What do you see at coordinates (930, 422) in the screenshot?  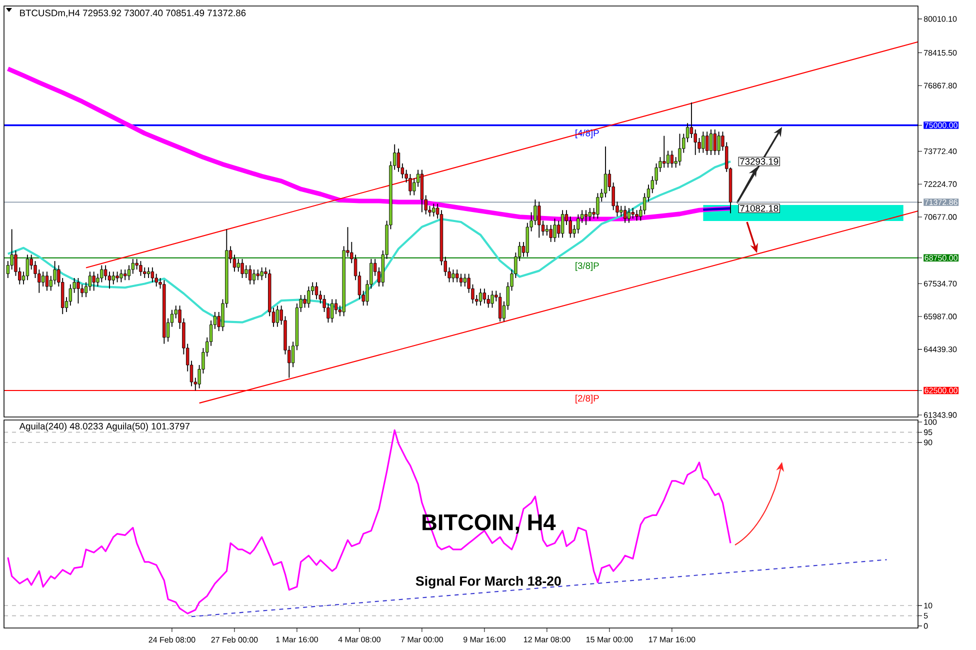 I see `y-tick-label: 100` at bounding box center [930, 422].